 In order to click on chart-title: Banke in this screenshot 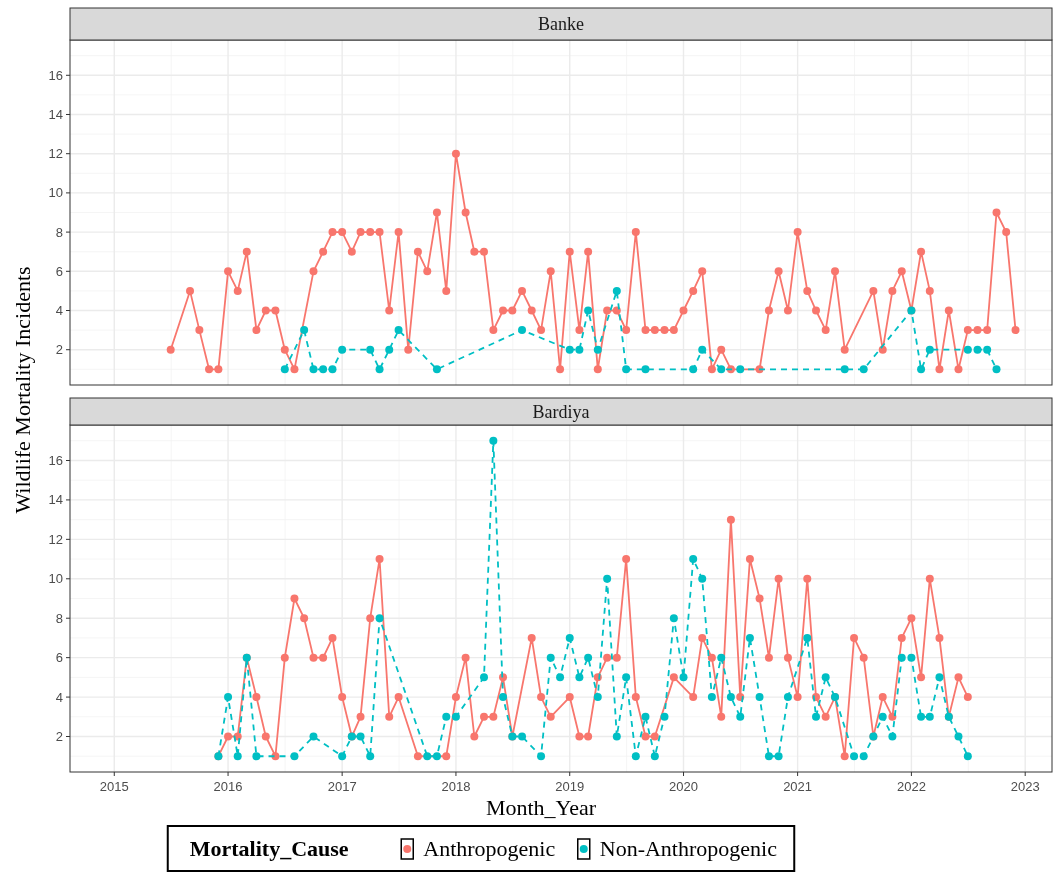, I will do `click(561, 24)`.